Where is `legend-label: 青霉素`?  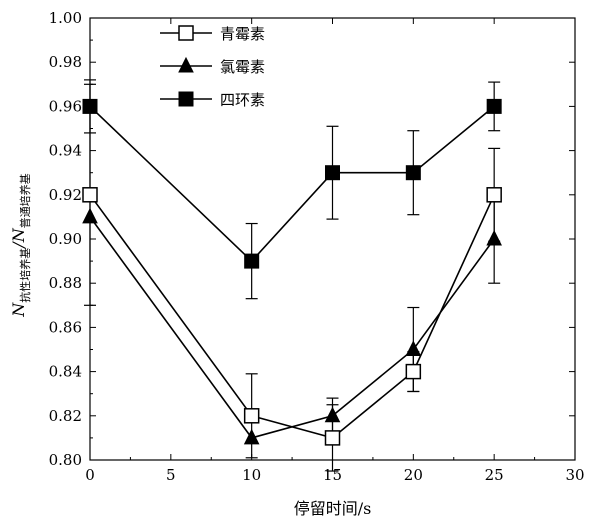
legend-label: 青霉素 is located at coordinates (242, 34).